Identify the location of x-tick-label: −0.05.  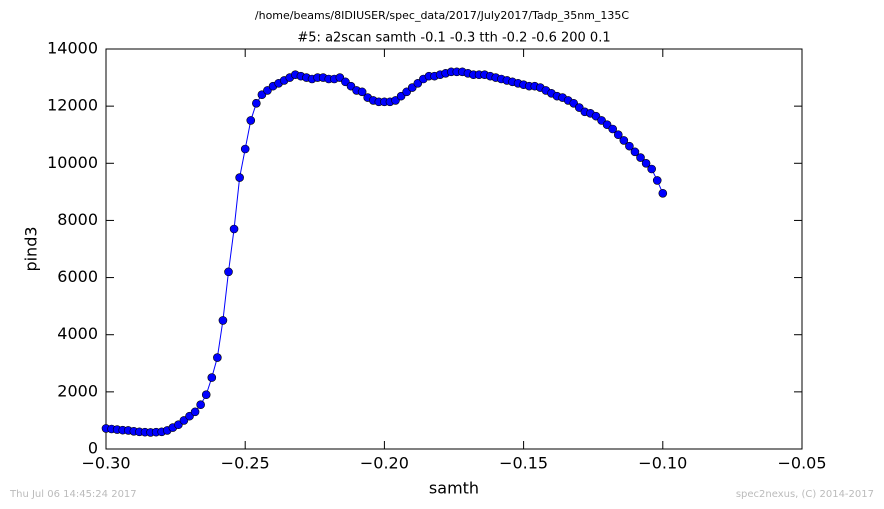
(801, 463).